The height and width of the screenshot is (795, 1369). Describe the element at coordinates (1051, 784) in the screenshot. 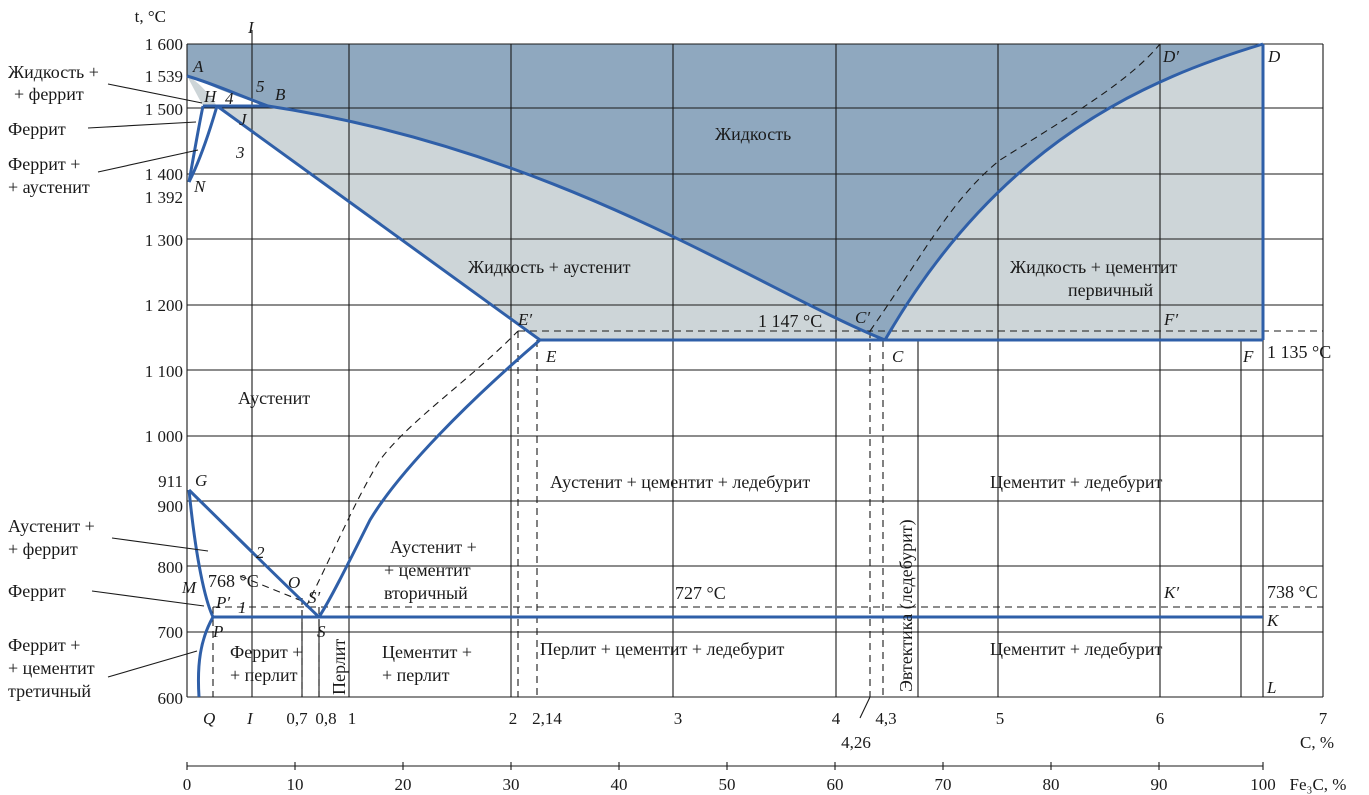

I see `fe3c-tick-label: 80` at that location.